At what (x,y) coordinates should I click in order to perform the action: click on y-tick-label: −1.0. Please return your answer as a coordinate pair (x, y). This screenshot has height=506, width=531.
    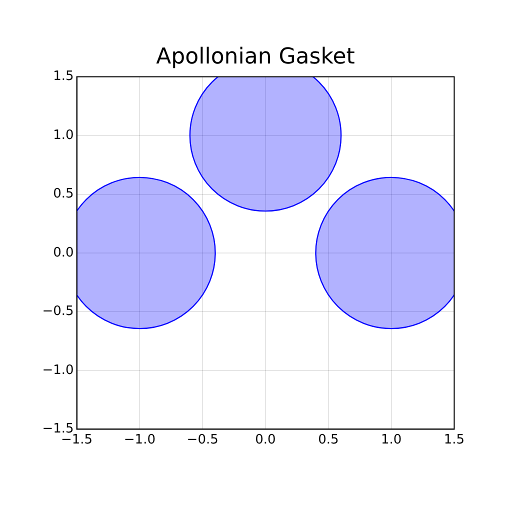
    Looking at the image, I should click on (58, 370).